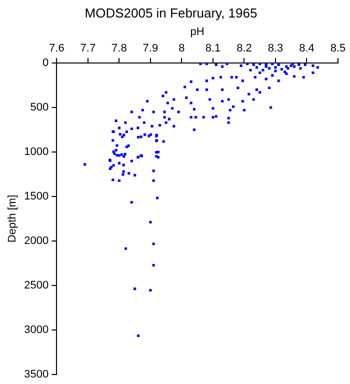 The height and width of the screenshot is (384, 350). Describe the element at coordinates (171, 12) in the screenshot. I see `chart-title: MODS2005 in February, 1965` at that location.